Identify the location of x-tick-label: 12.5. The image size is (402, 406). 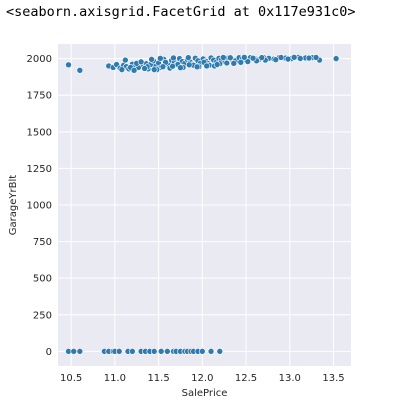
(246, 378).